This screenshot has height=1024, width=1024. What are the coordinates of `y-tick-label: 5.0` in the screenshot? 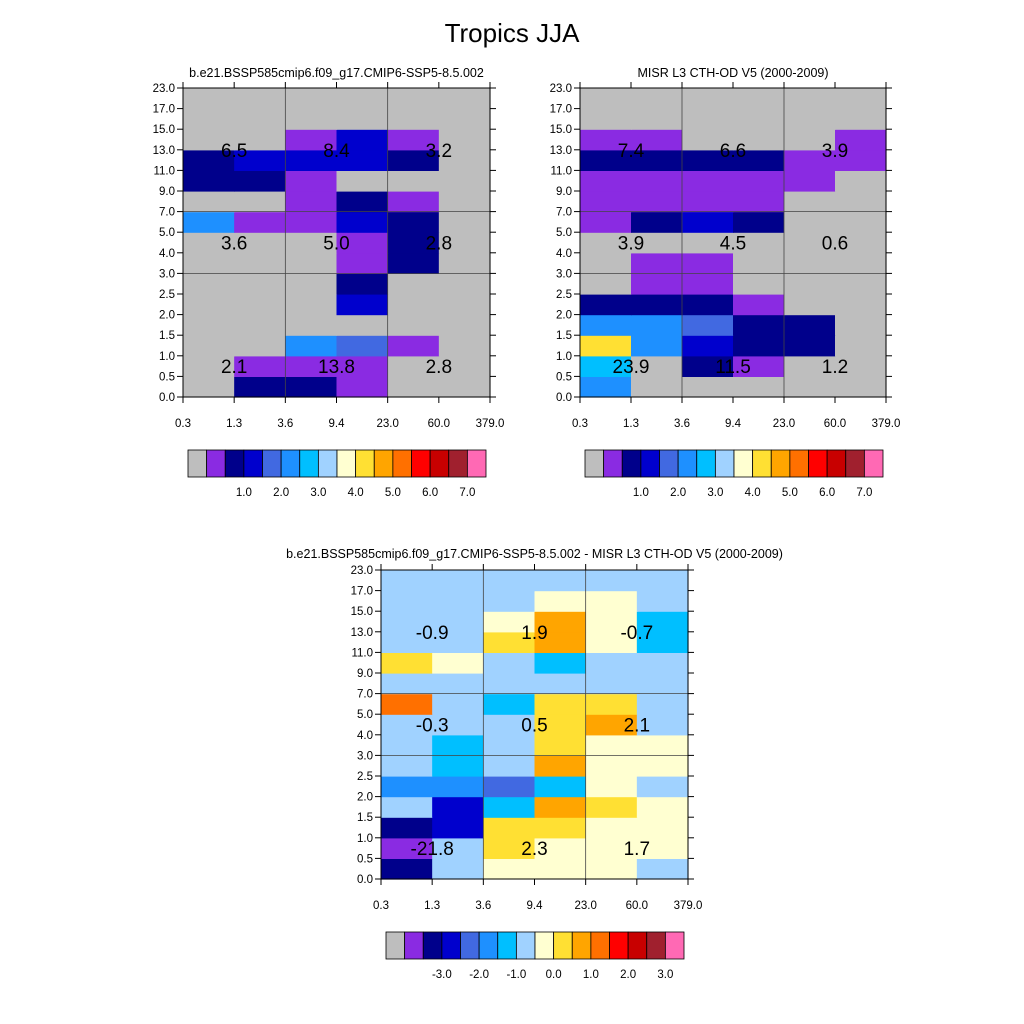 It's located at (564, 233).